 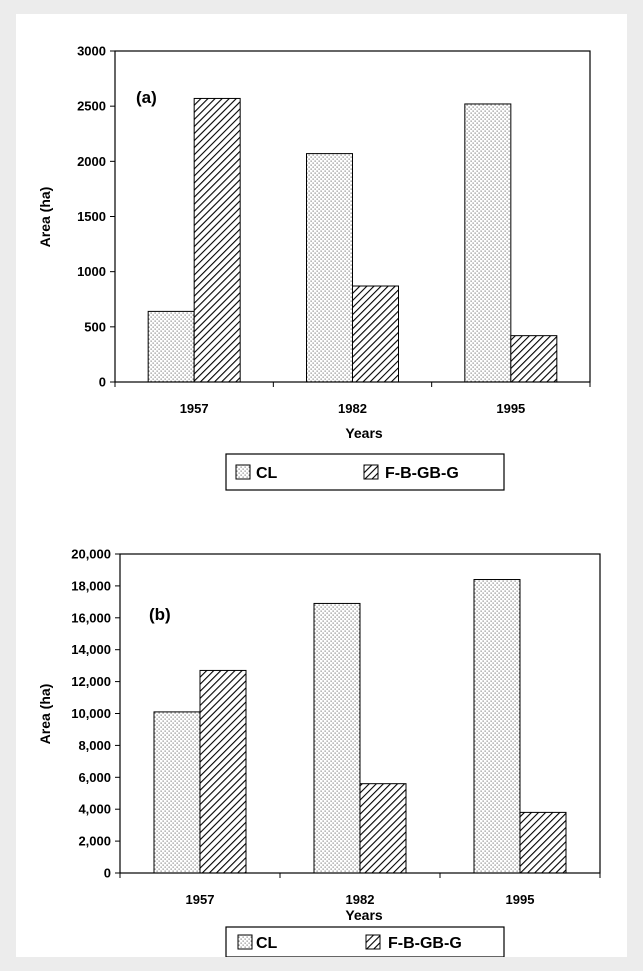 What do you see at coordinates (91, 161) in the screenshot?
I see `y-tick-label: 2000` at bounding box center [91, 161].